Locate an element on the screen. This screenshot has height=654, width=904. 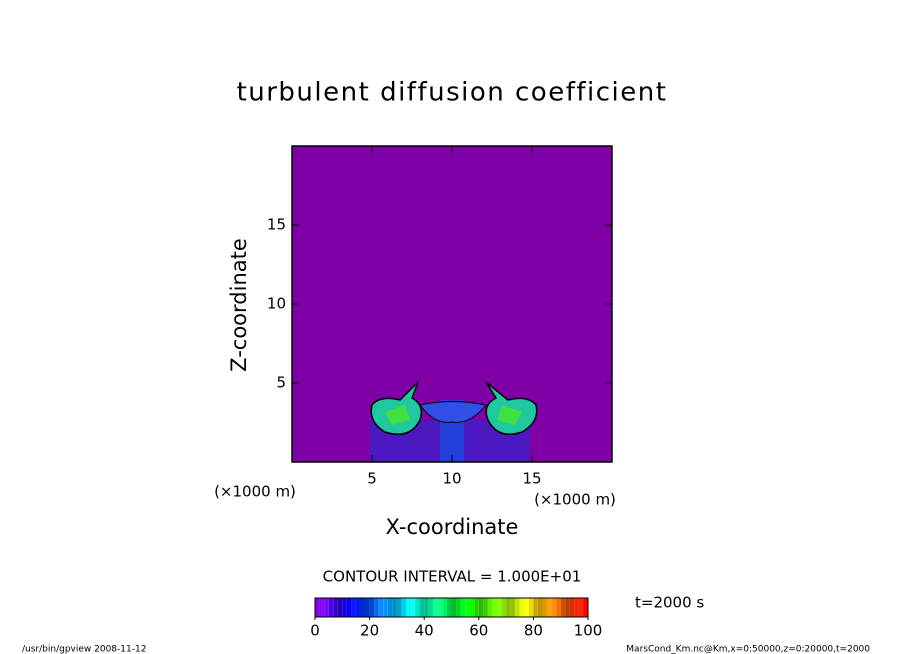
plume-right-core is located at coordinates (509, 415).